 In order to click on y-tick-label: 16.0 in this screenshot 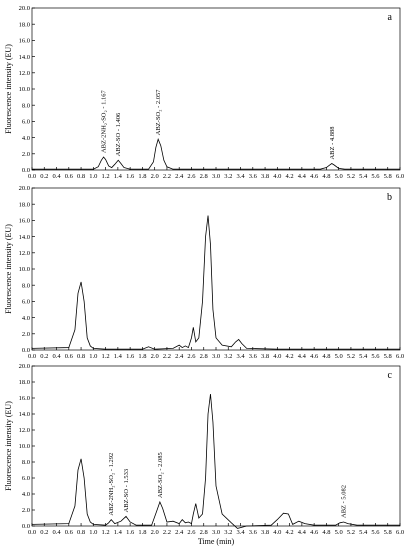, I will do `click(24, 398)`.